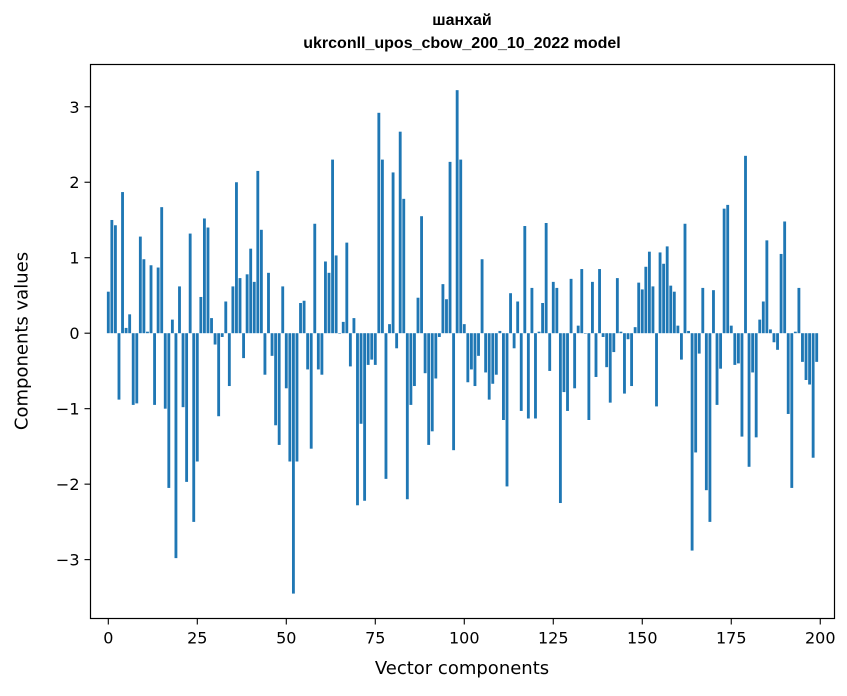  What do you see at coordinates (286, 638) in the screenshot?
I see `x-tick-label: 50` at bounding box center [286, 638].